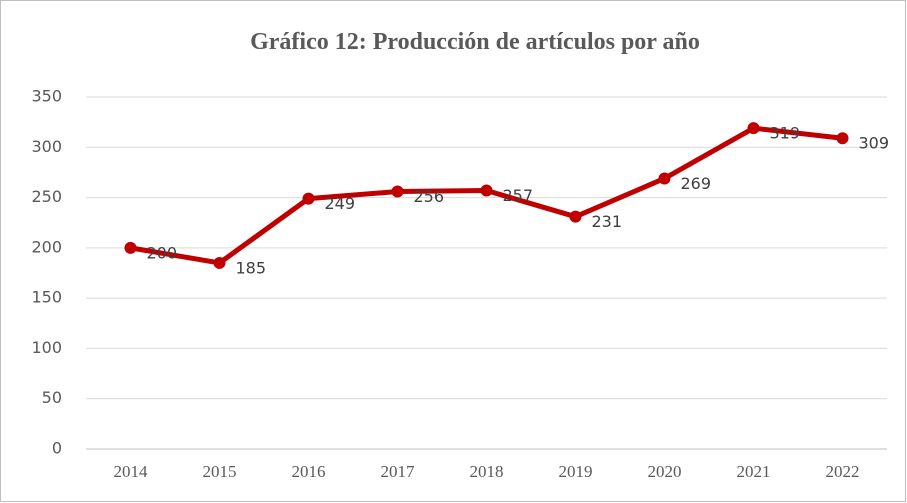 The image size is (907, 503). Describe the element at coordinates (785, 133) in the screenshot. I see `data-label: 319` at that location.